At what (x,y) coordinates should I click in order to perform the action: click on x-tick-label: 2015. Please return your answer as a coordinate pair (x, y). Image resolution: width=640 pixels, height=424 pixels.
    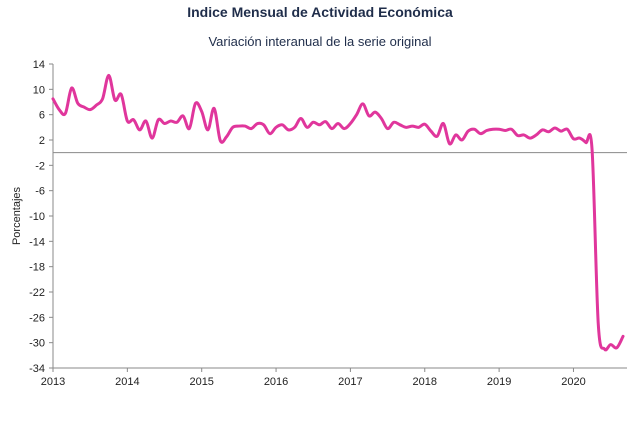
    Looking at the image, I should click on (201, 382).